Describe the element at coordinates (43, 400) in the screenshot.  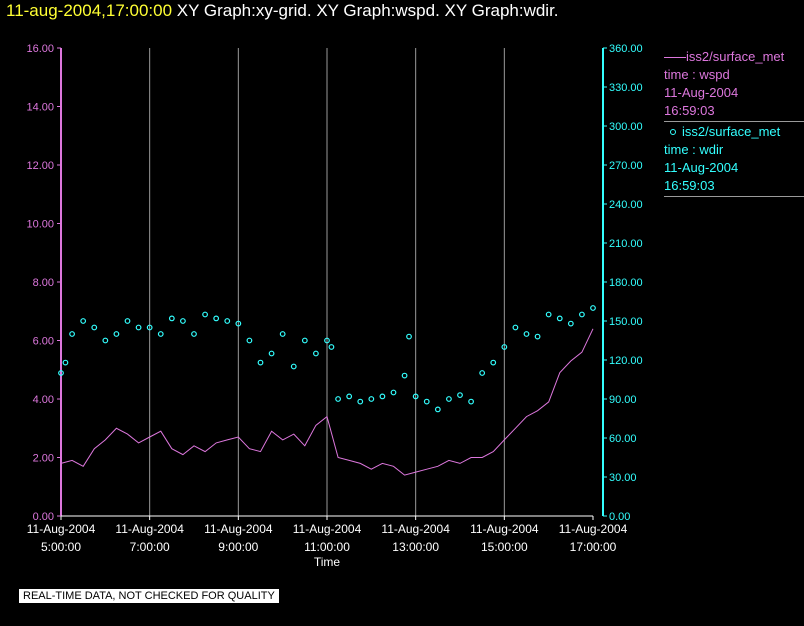
I see `y-left-tick-label: 4.00` at that location.